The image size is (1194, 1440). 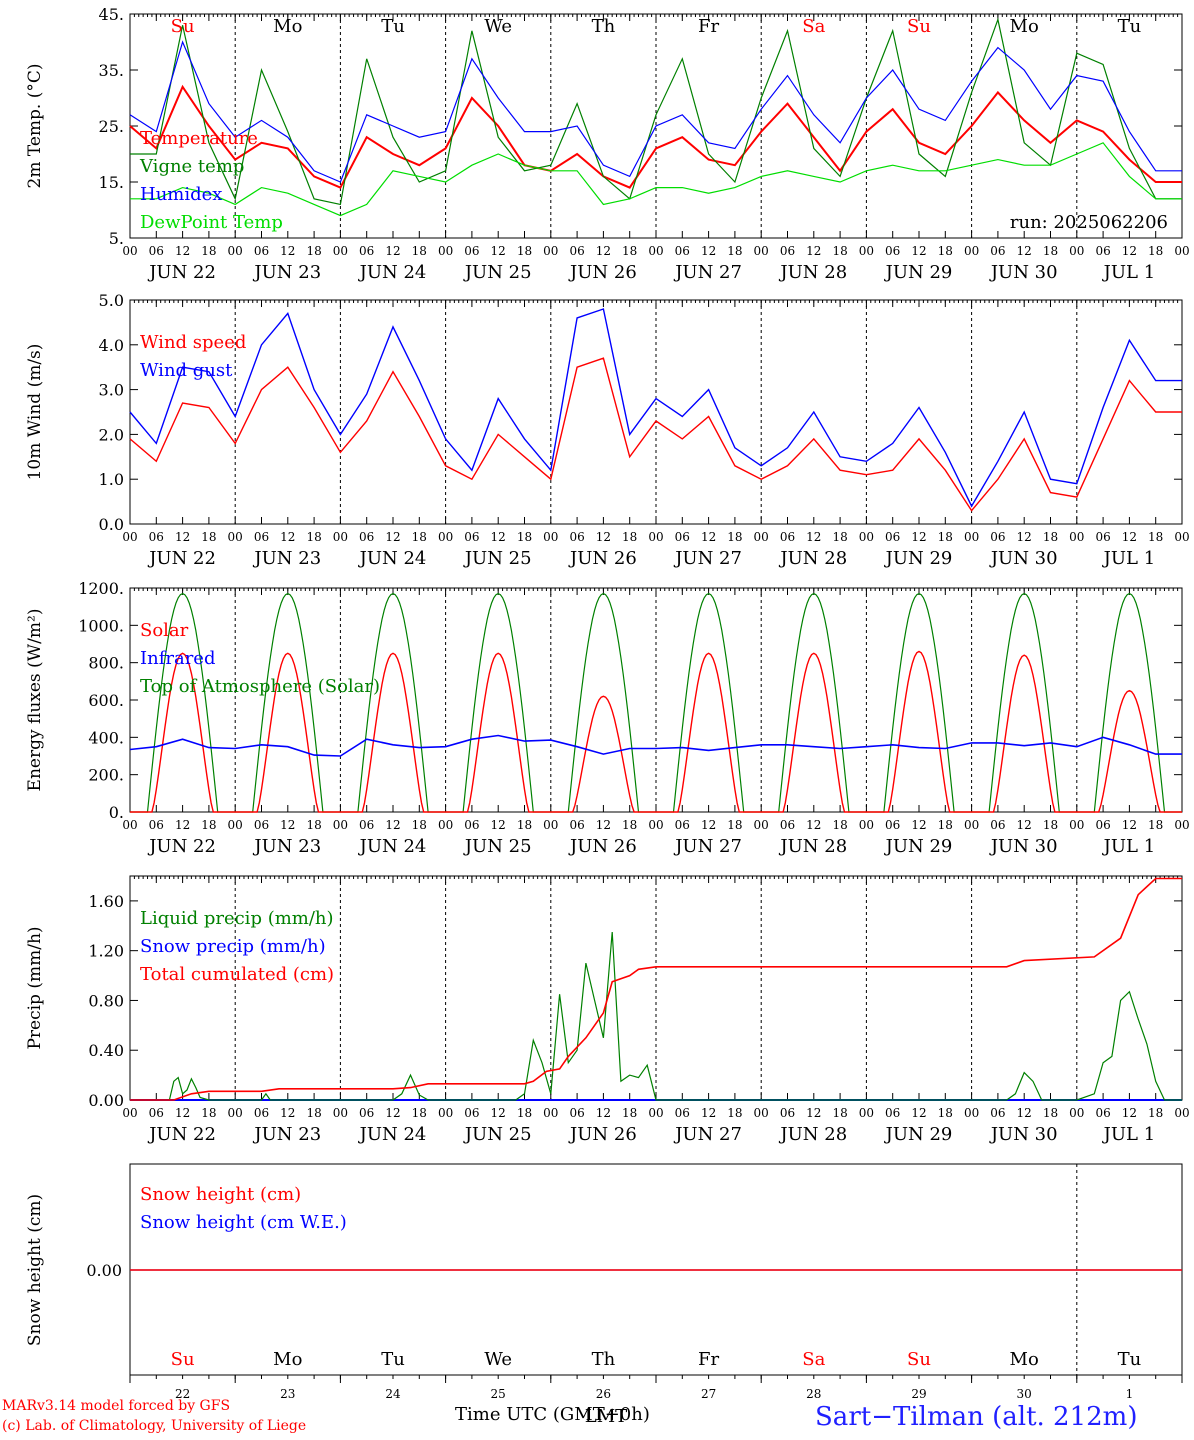 What do you see at coordinates (111, 479) in the screenshot?
I see `y-tick-label: 1.0` at bounding box center [111, 479].